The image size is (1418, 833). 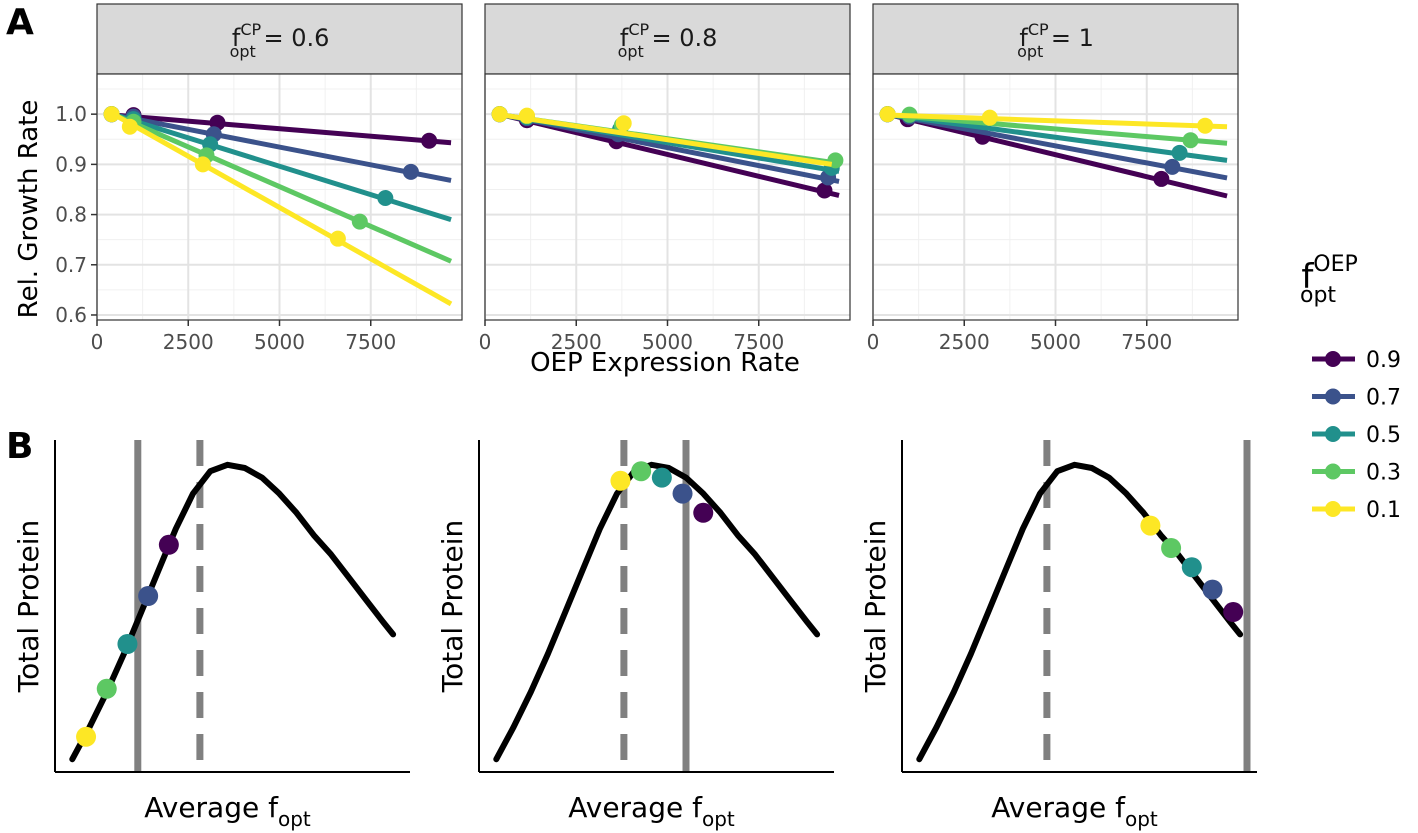 What do you see at coordinates (682, 493) in the screenshot?
I see `point-0.7` at bounding box center [682, 493].